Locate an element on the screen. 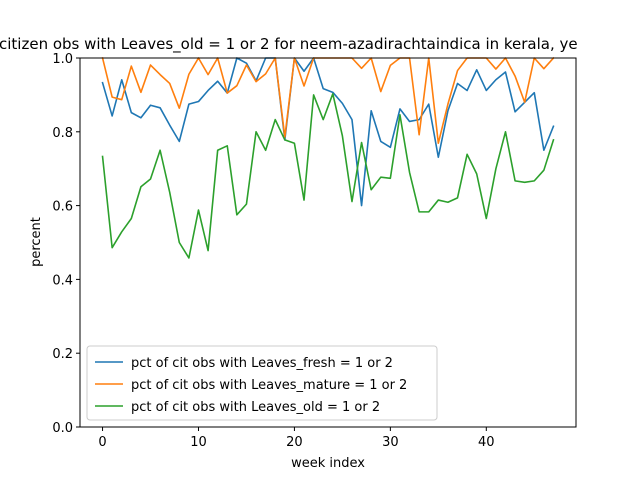  x-tick-label: 0 is located at coordinates (102, 442).